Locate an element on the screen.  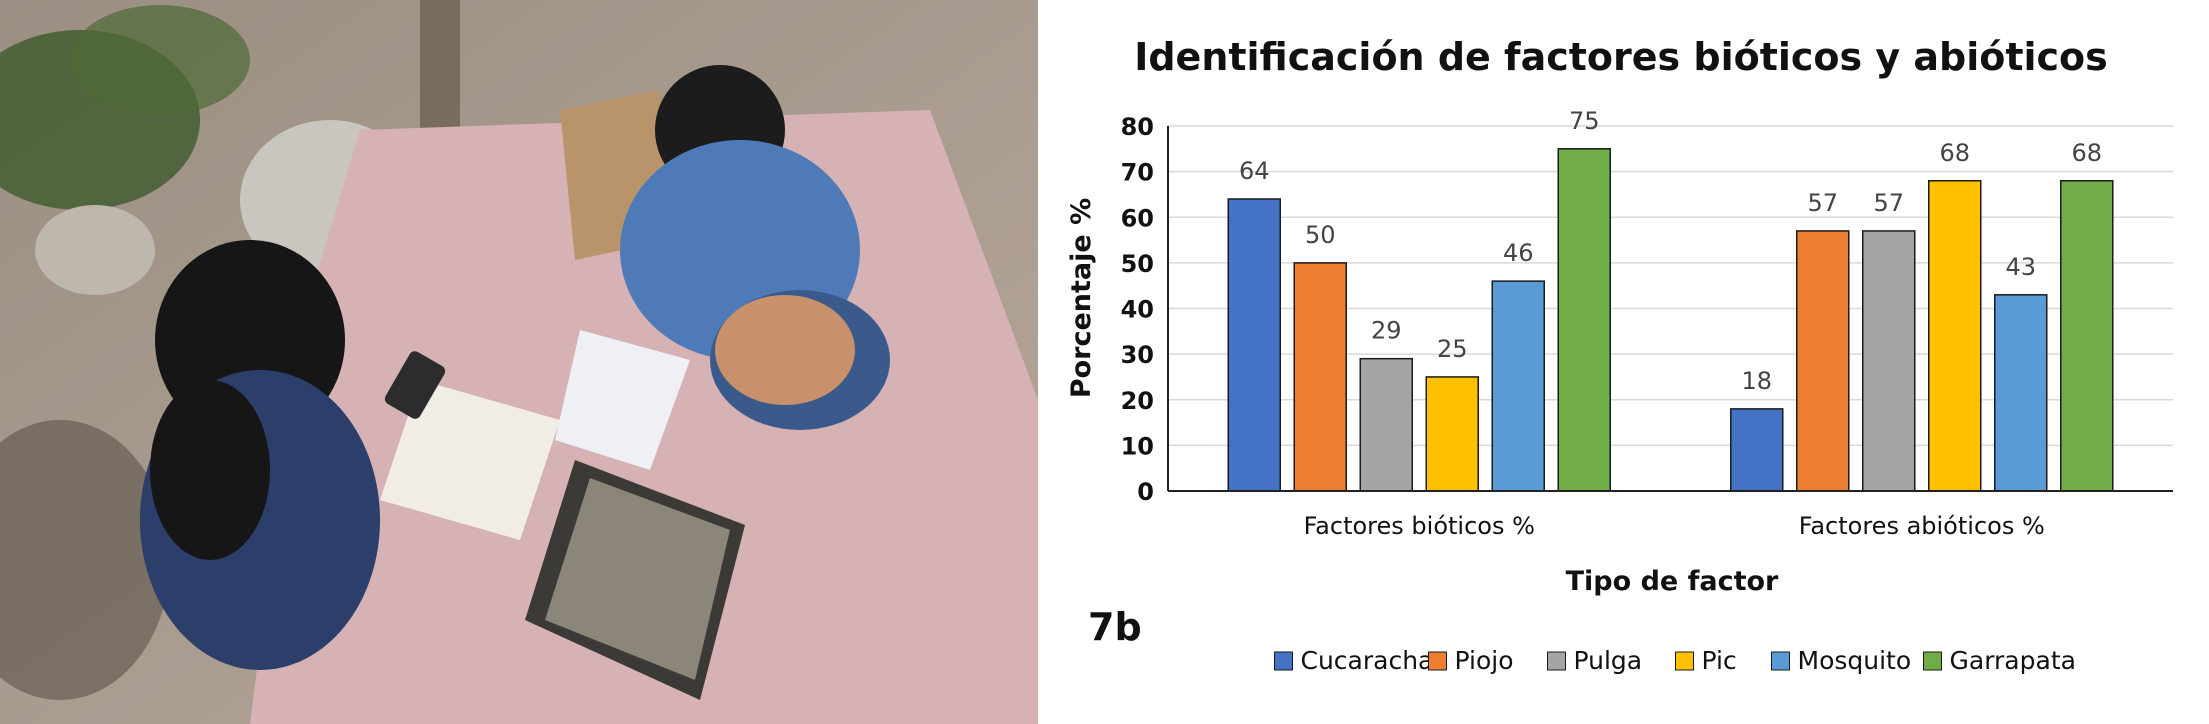
data-label: 50 is located at coordinates (1320, 235).